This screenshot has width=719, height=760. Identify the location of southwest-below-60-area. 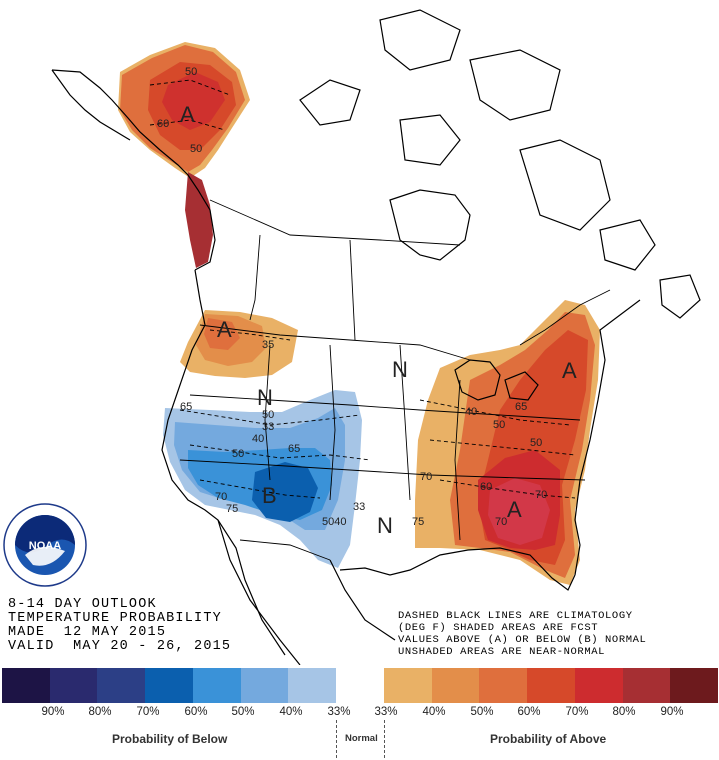
(285, 492).